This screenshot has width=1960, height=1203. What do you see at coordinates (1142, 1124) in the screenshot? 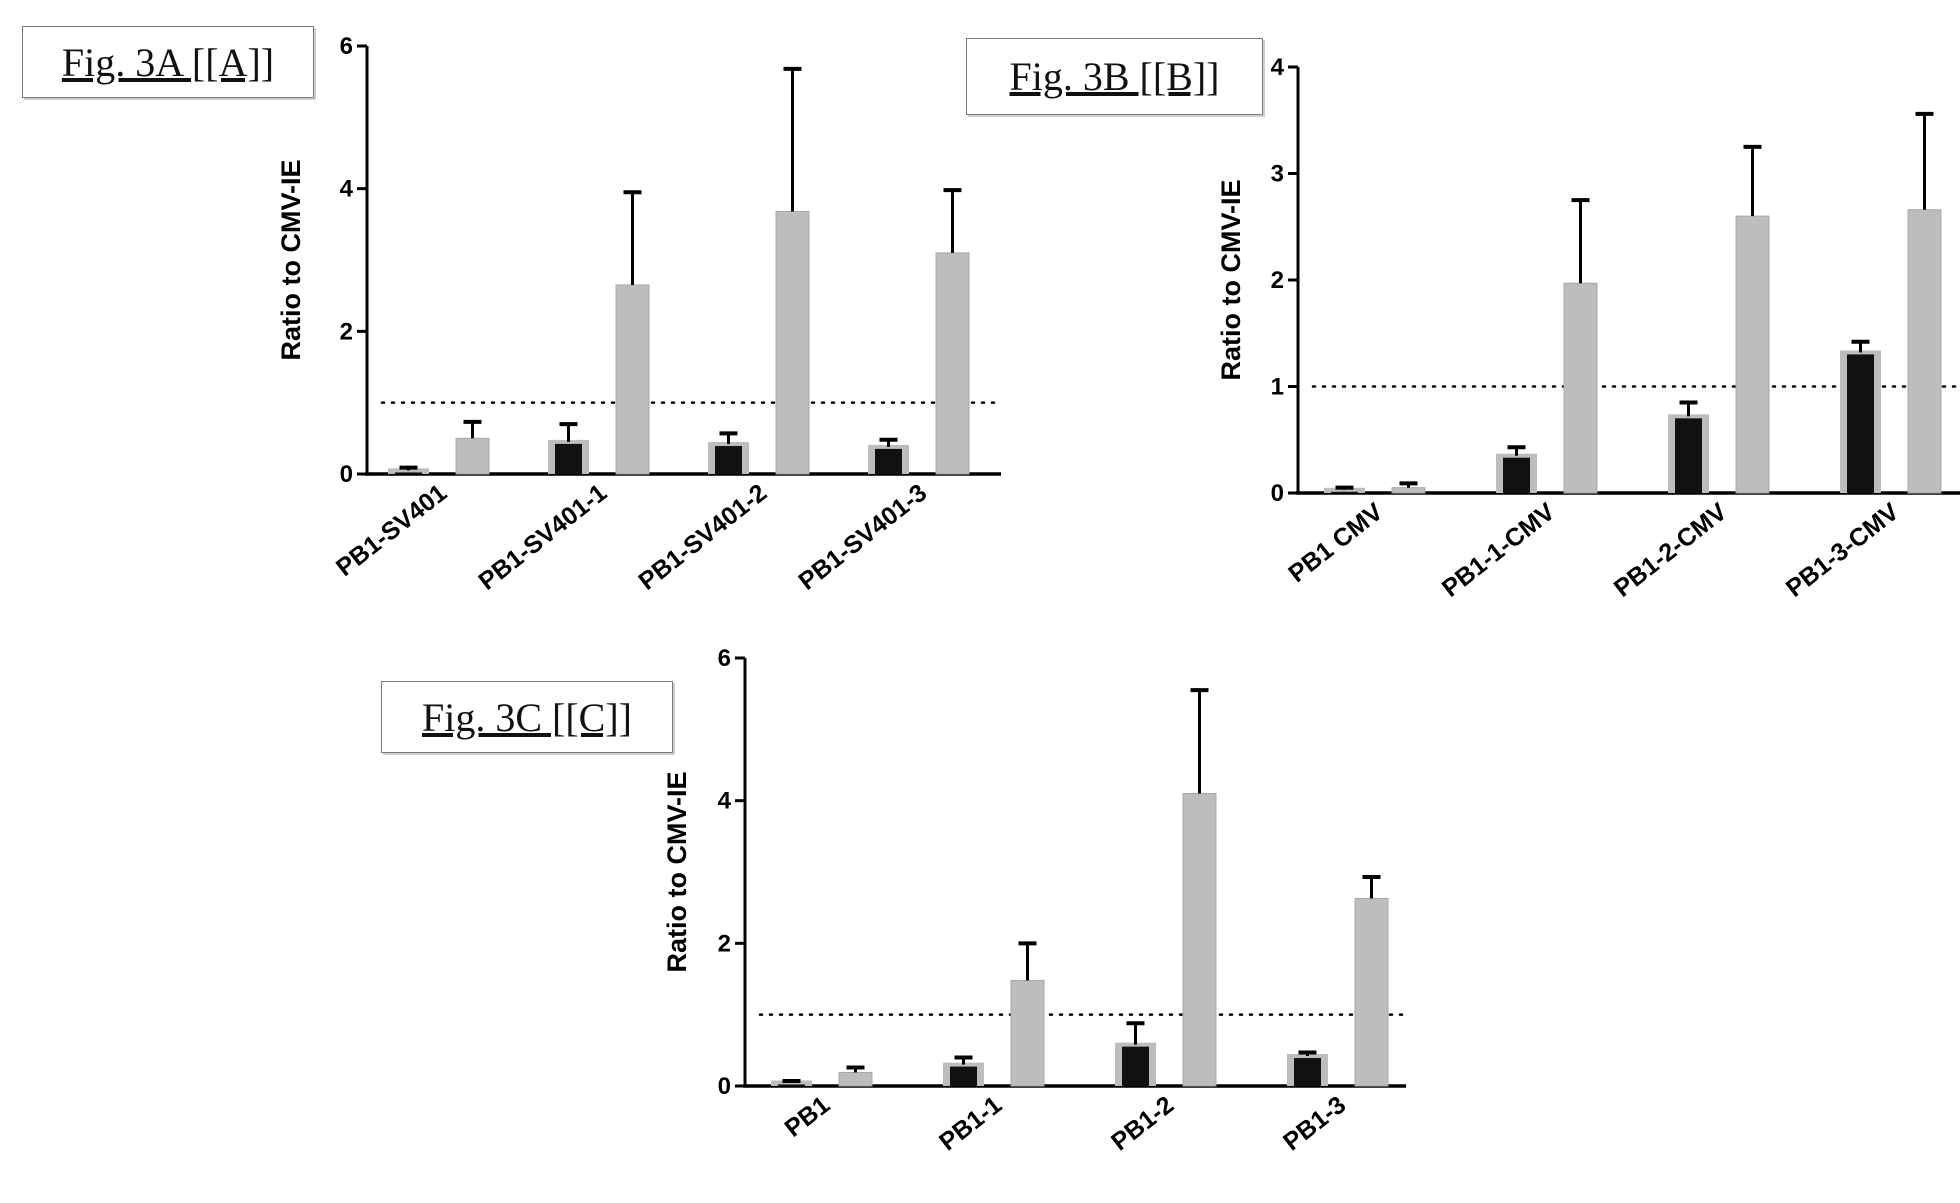
I see `x-tick-label: PB1-2` at bounding box center [1142, 1124].